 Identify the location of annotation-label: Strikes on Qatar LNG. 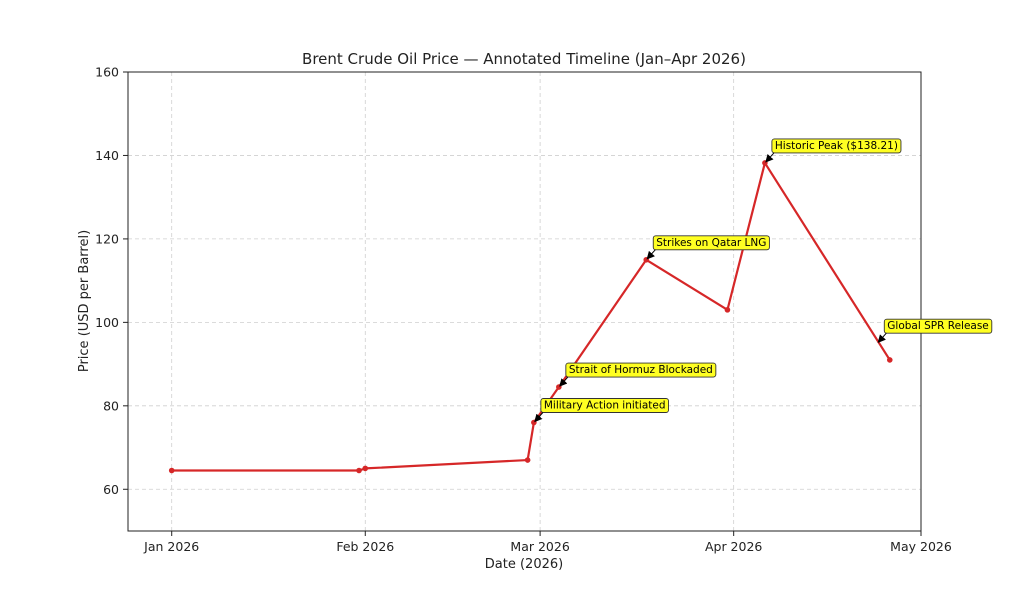
(711, 243).